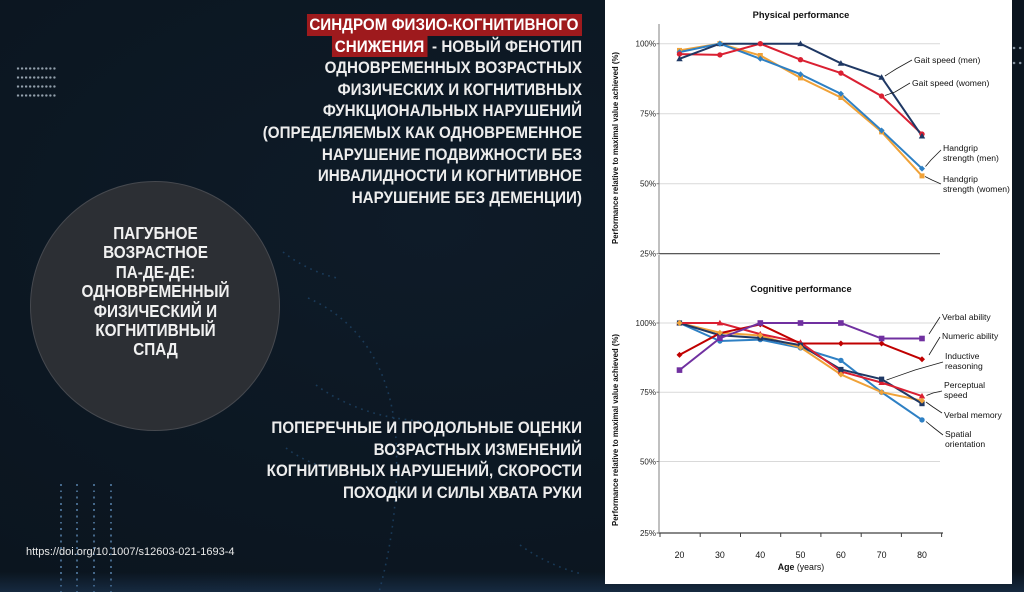 The height and width of the screenshot is (592, 1024). What do you see at coordinates (801, 567) in the screenshot?
I see `svg-text: Age (years)` at bounding box center [801, 567].